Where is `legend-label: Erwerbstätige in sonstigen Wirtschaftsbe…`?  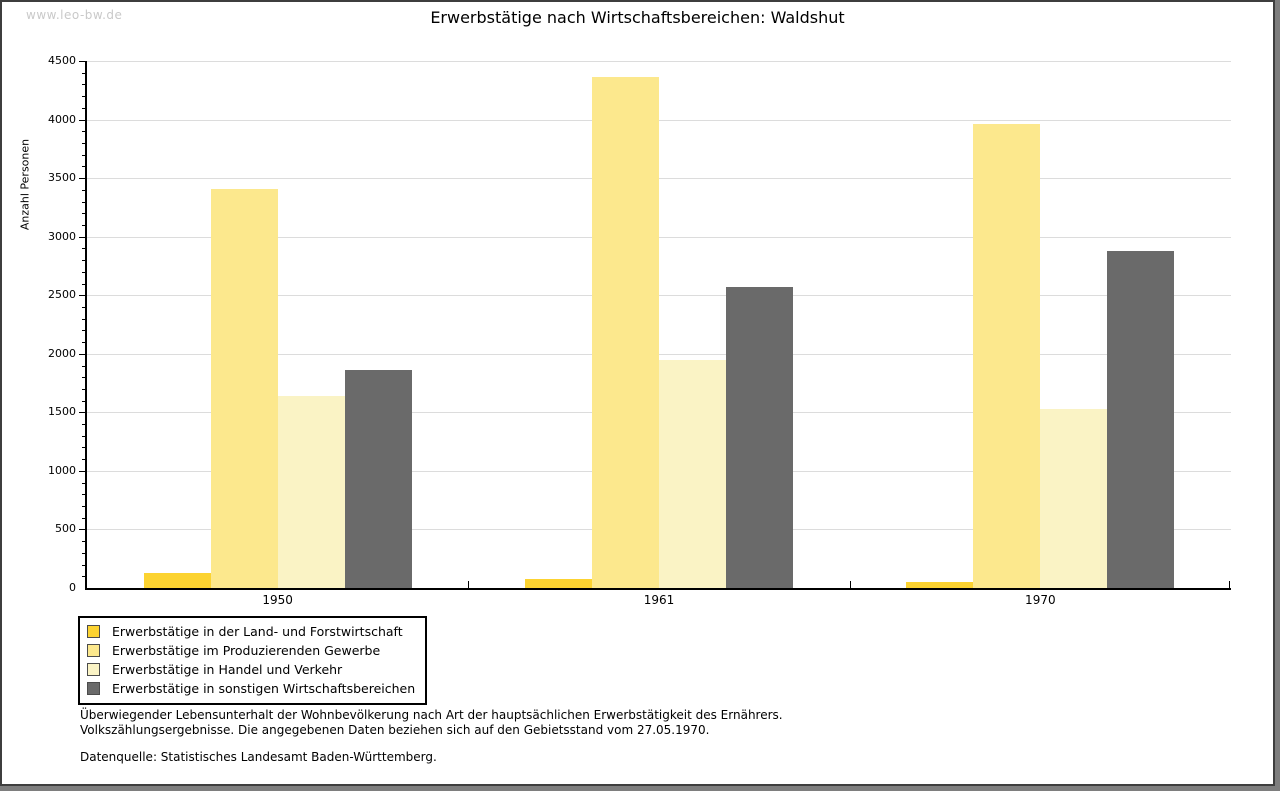 legend-label: Erwerbstätige in sonstigen Wirtschaftsbe… is located at coordinates (264, 688).